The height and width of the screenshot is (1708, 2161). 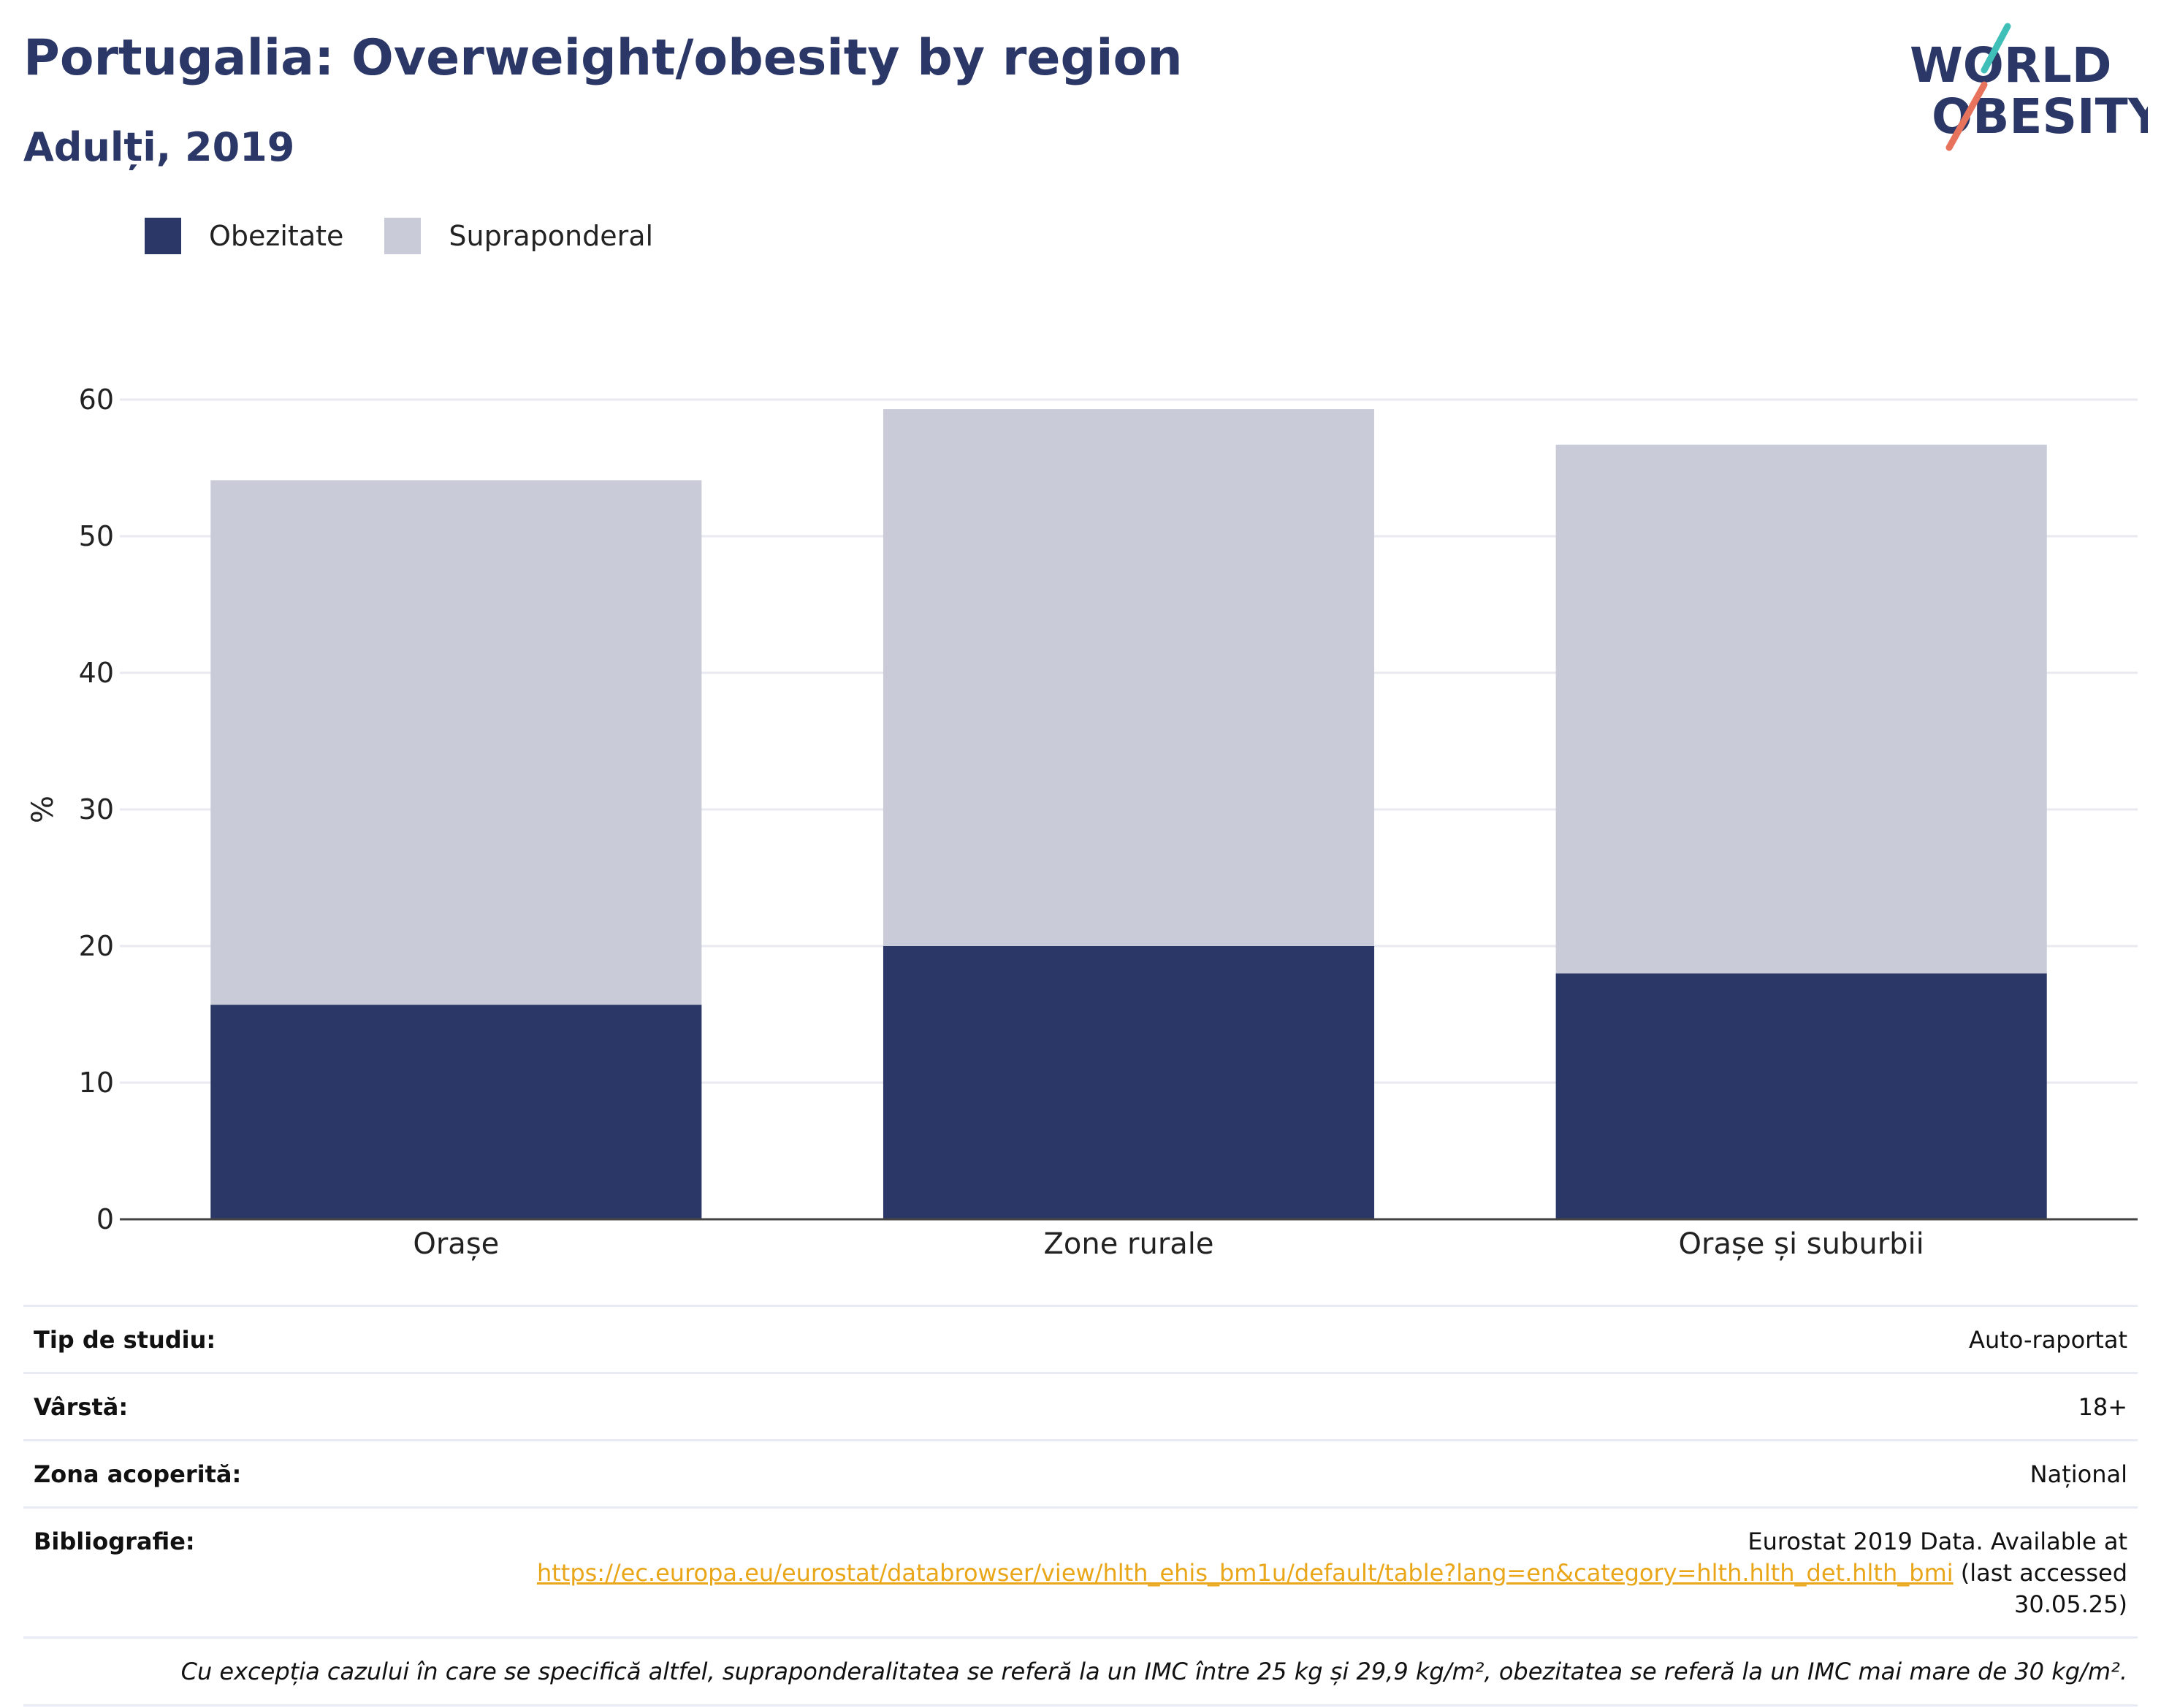 What do you see at coordinates (96, 946) in the screenshot?
I see `y-tick-label-20: 20` at bounding box center [96, 946].